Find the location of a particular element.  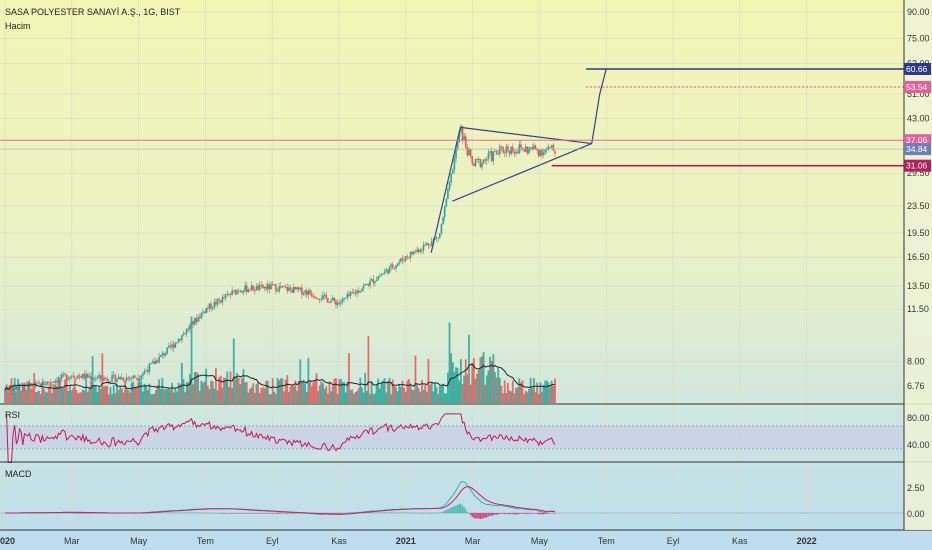

time-axis is located at coordinates (466, 540).